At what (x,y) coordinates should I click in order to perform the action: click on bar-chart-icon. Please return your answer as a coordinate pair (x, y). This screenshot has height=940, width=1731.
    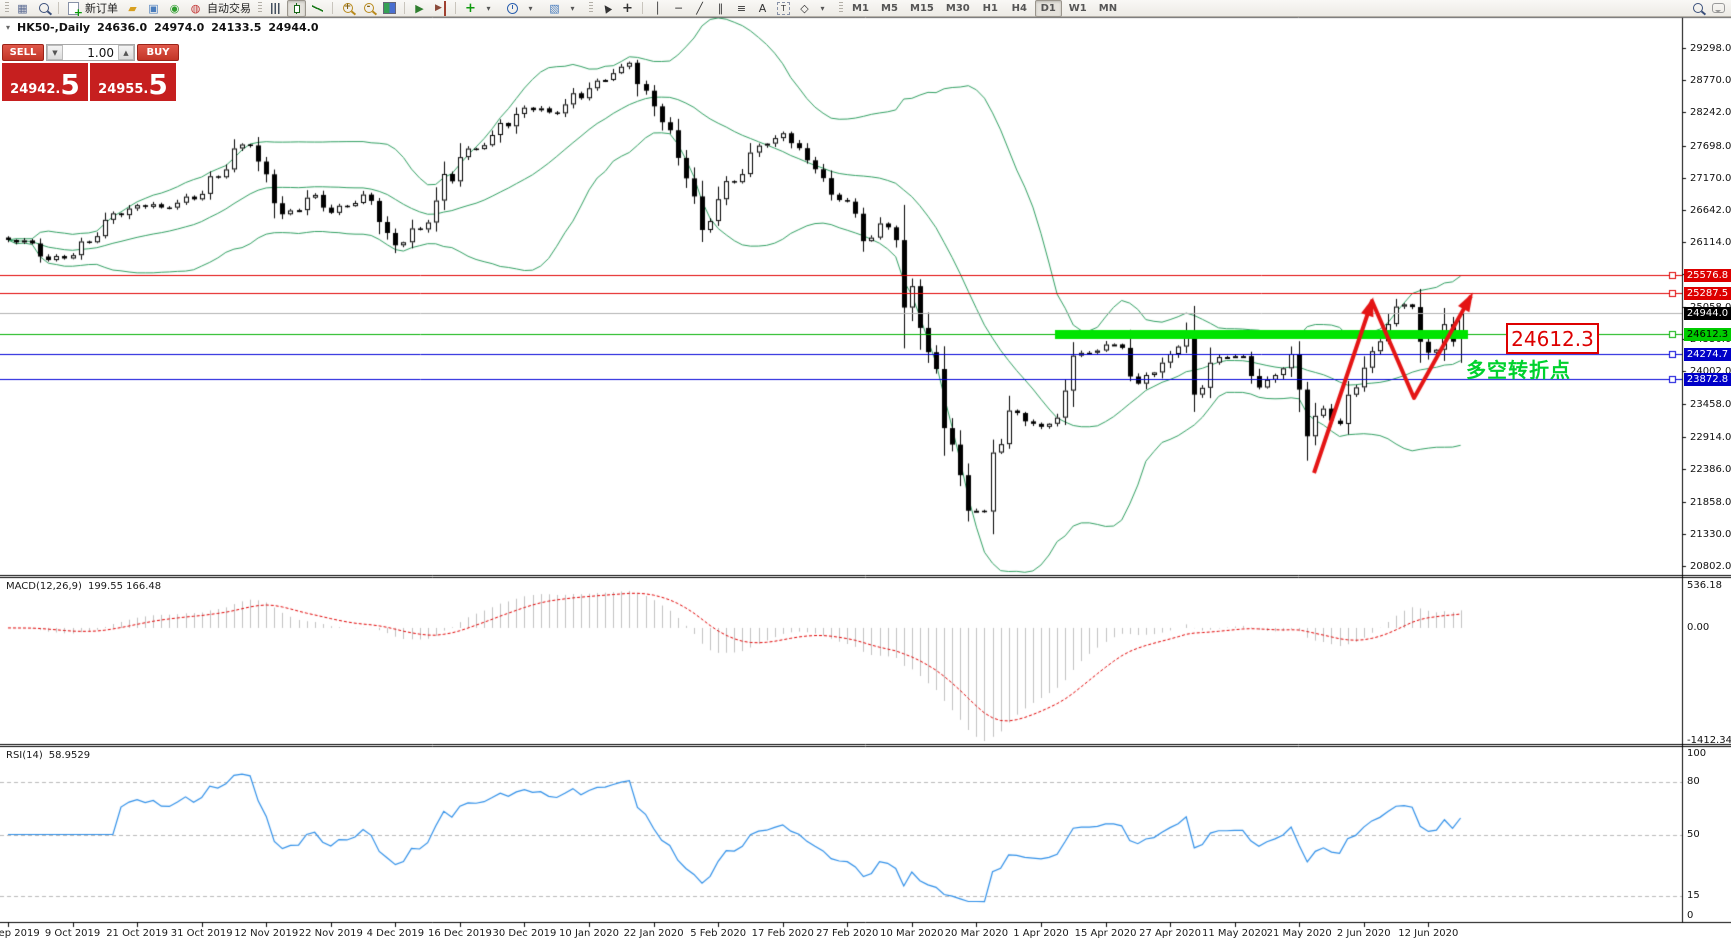
    Looking at the image, I should click on (275, 8).